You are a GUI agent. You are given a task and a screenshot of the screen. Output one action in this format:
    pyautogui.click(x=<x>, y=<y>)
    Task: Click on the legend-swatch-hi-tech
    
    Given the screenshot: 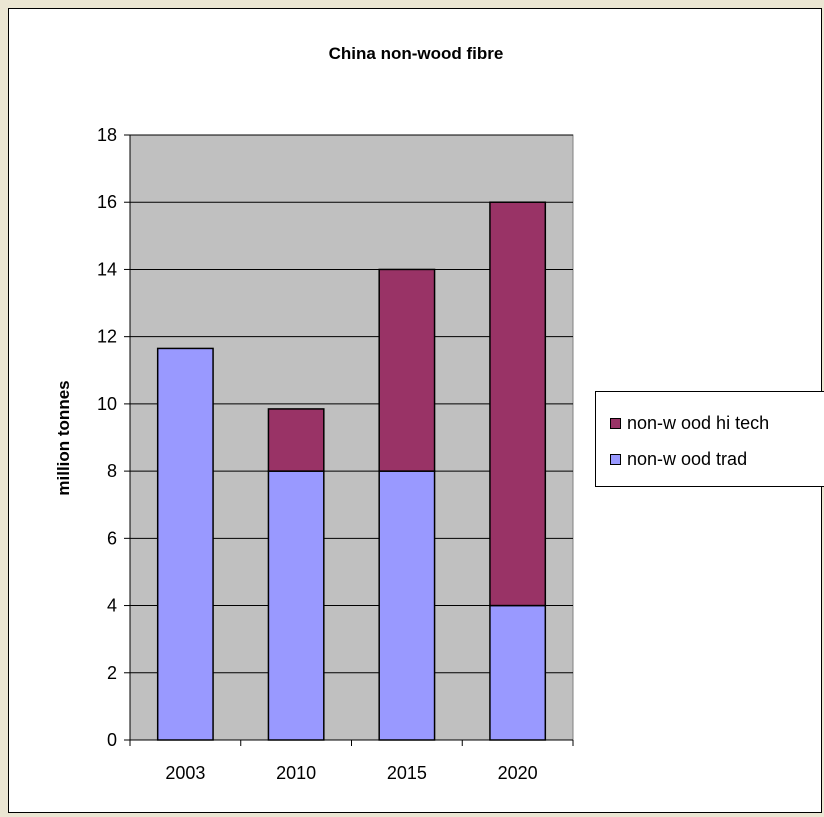 What is the action you would take?
    pyautogui.click(x=615, y=423)
    